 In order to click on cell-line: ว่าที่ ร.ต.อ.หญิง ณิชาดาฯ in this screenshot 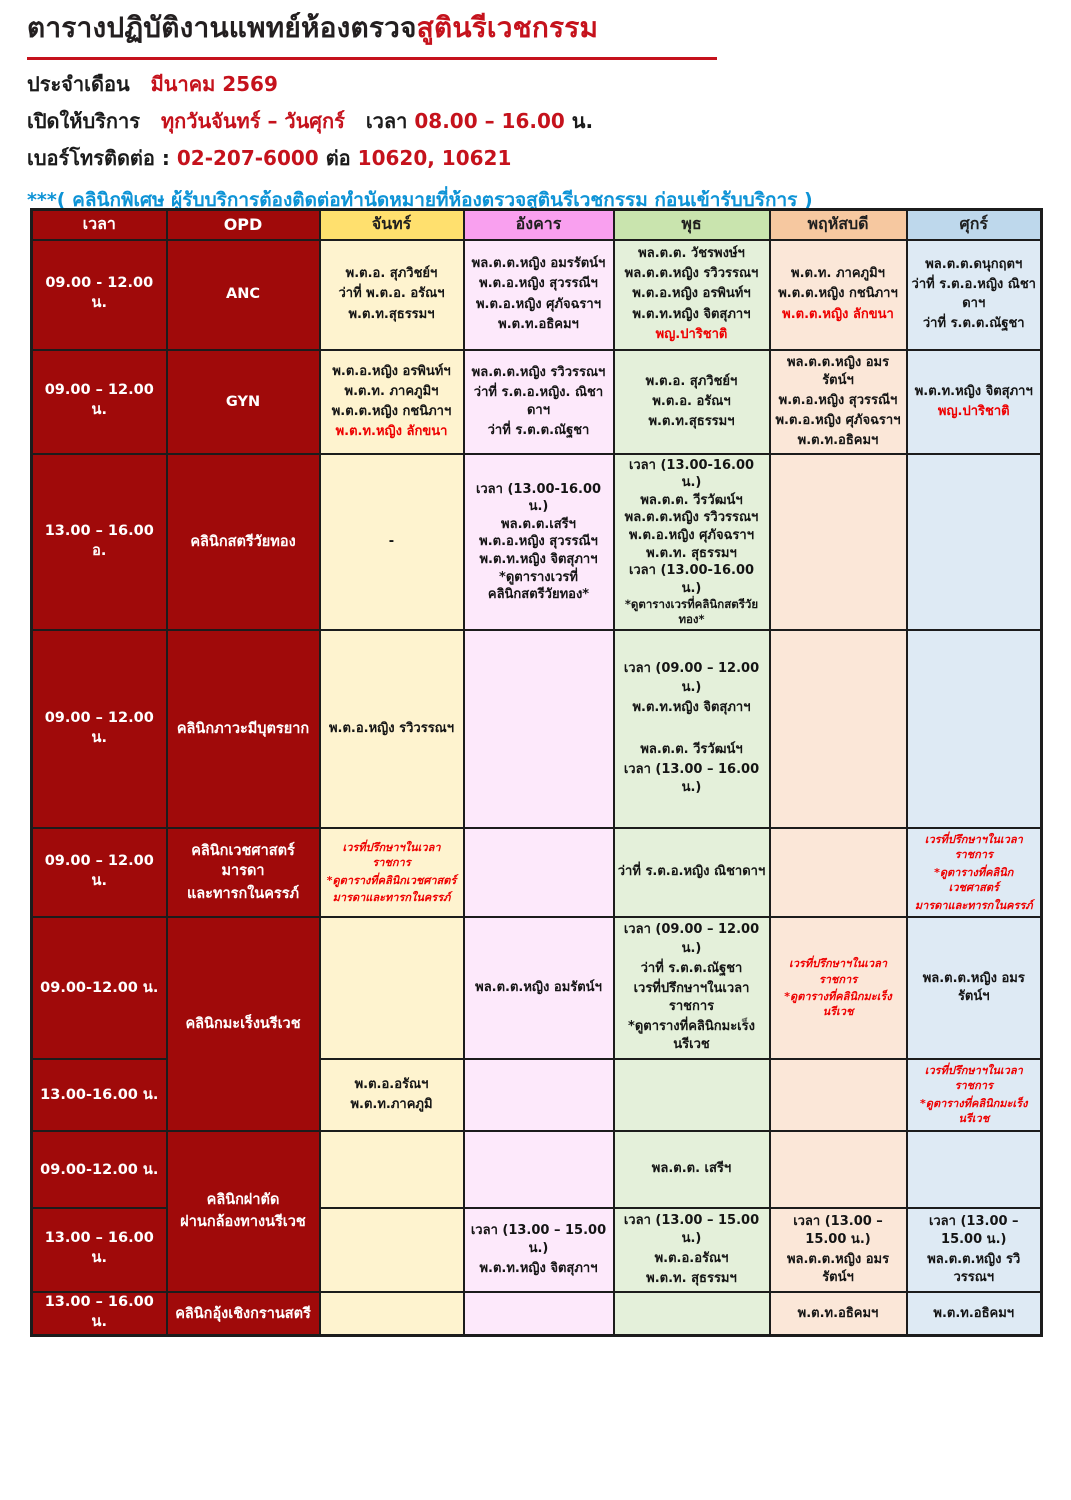, I will do `click(691, 872)`.